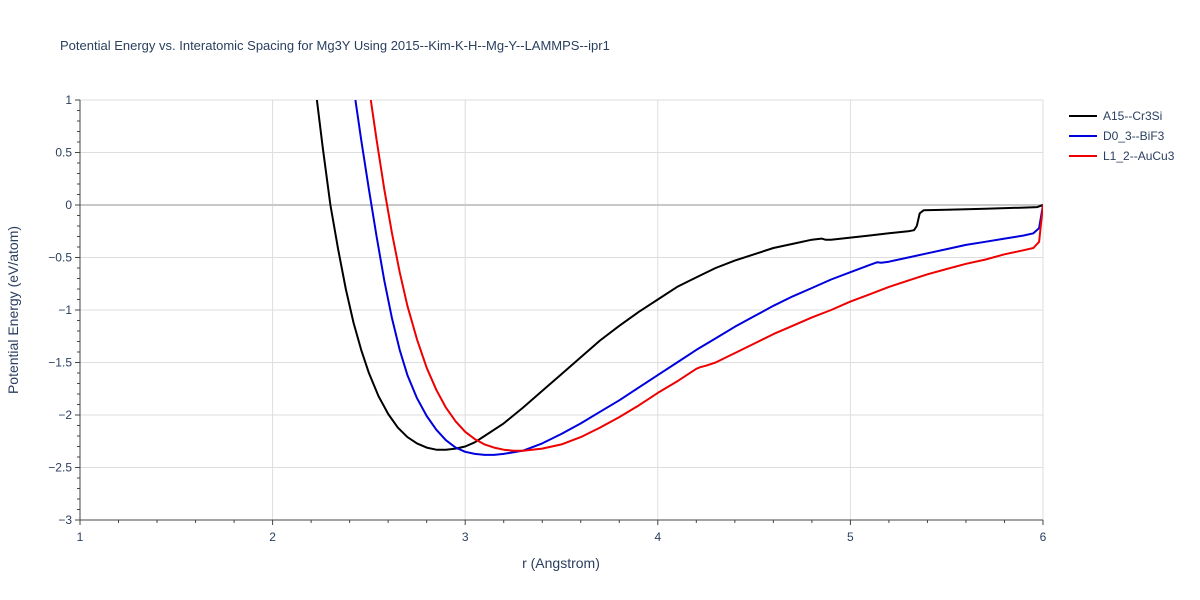 This screenshot has height=600, width=1200. Describe the element at coordinates (1134, 136) in the screenshot. I see `legend-label: D0_3--BiF3` at that location.